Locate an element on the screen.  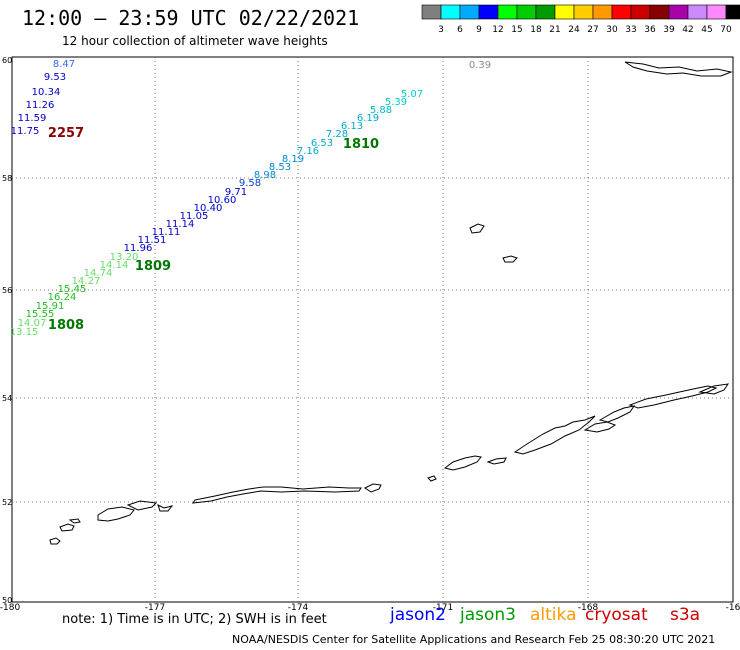
wave-height-value: 11.59 is located at coordinates (32, 118).